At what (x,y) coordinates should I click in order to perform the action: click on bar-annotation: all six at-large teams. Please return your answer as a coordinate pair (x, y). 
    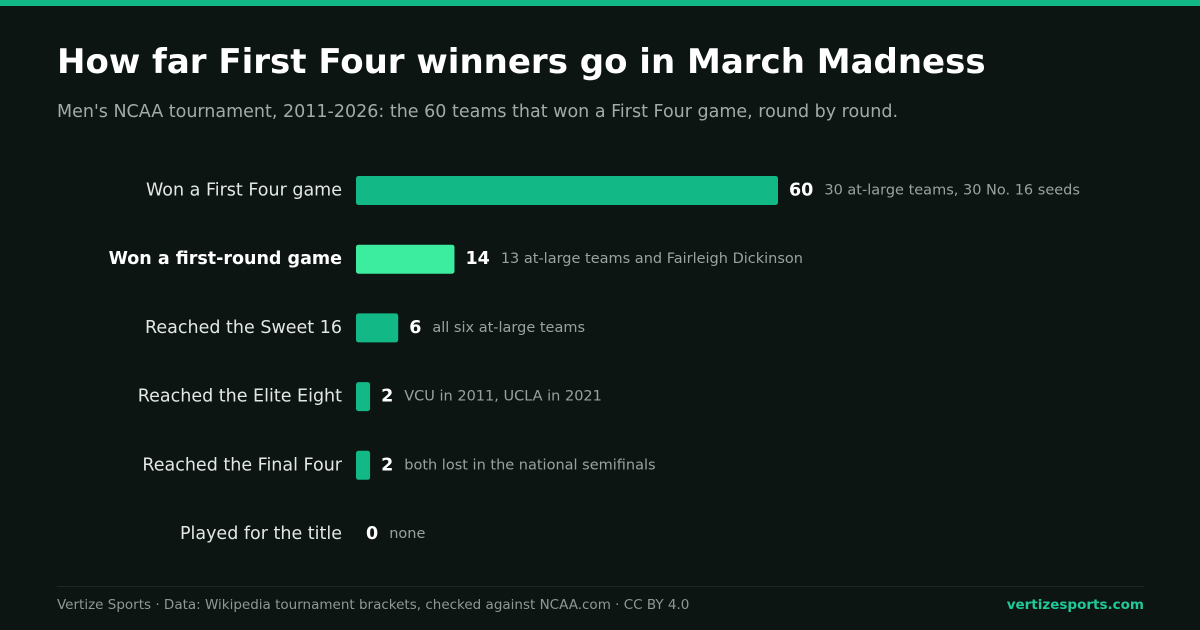
    Looking at the image, I should click on (508, 328).